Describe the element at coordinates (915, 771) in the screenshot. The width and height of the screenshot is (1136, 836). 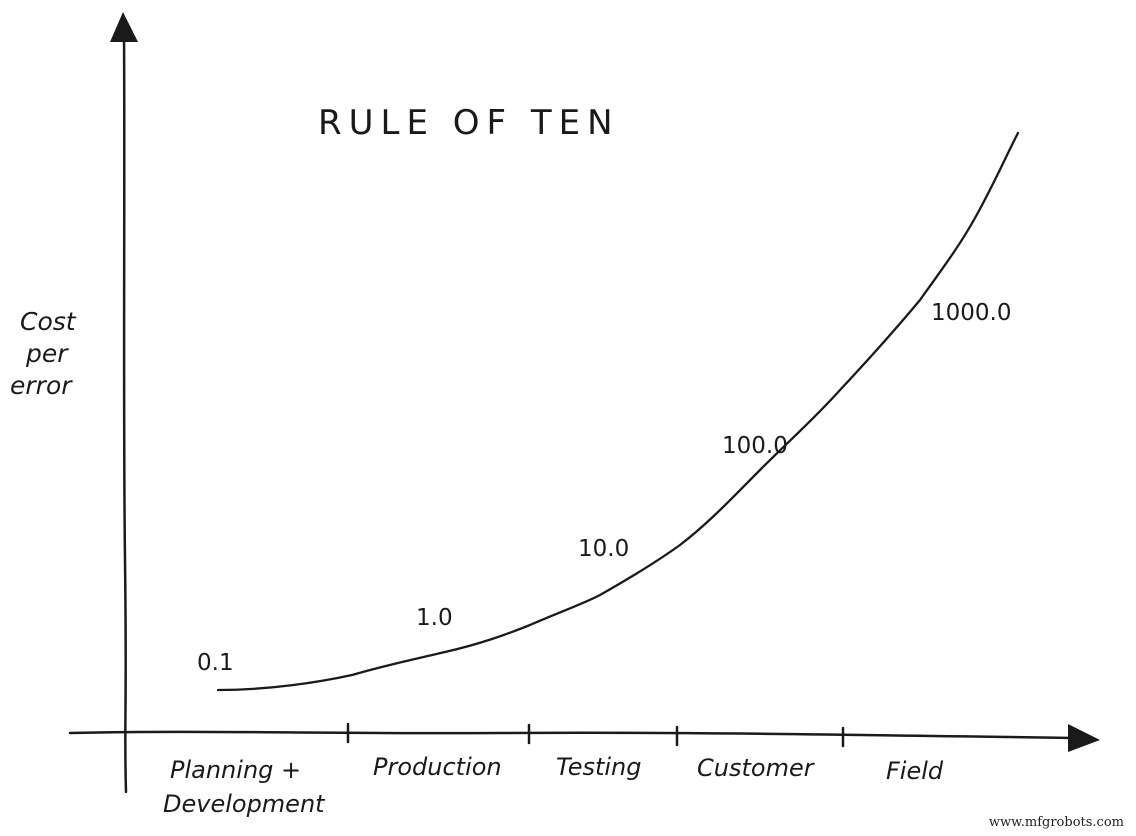
I see `category-label-field: Field` at that location.